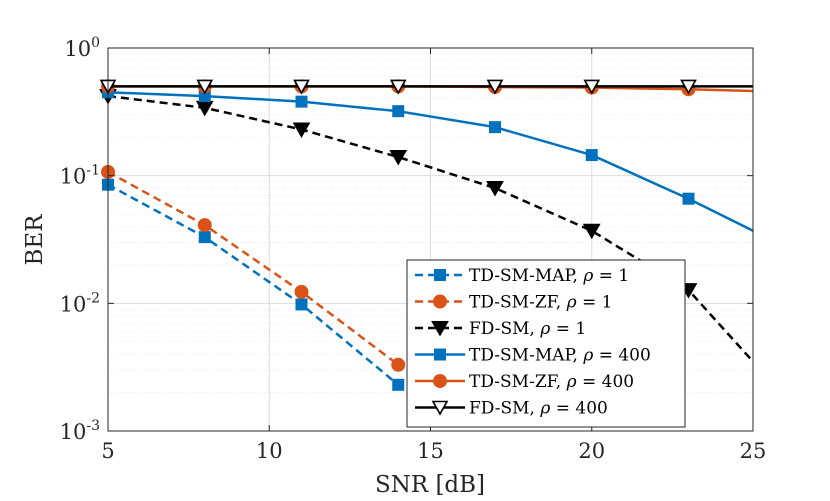  What do you see at coordinates (540, 303) in the screenshot?
I see `legend-label: TD-SM-ZF, ρ = 1` at bounding box center [540, 303].